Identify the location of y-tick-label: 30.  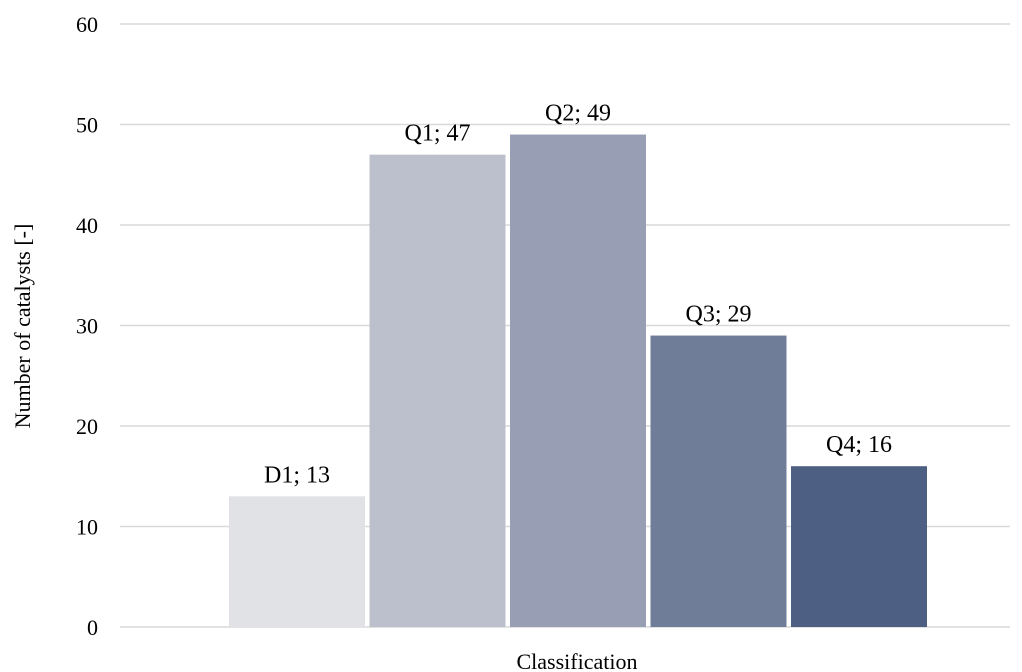
(87, 326).